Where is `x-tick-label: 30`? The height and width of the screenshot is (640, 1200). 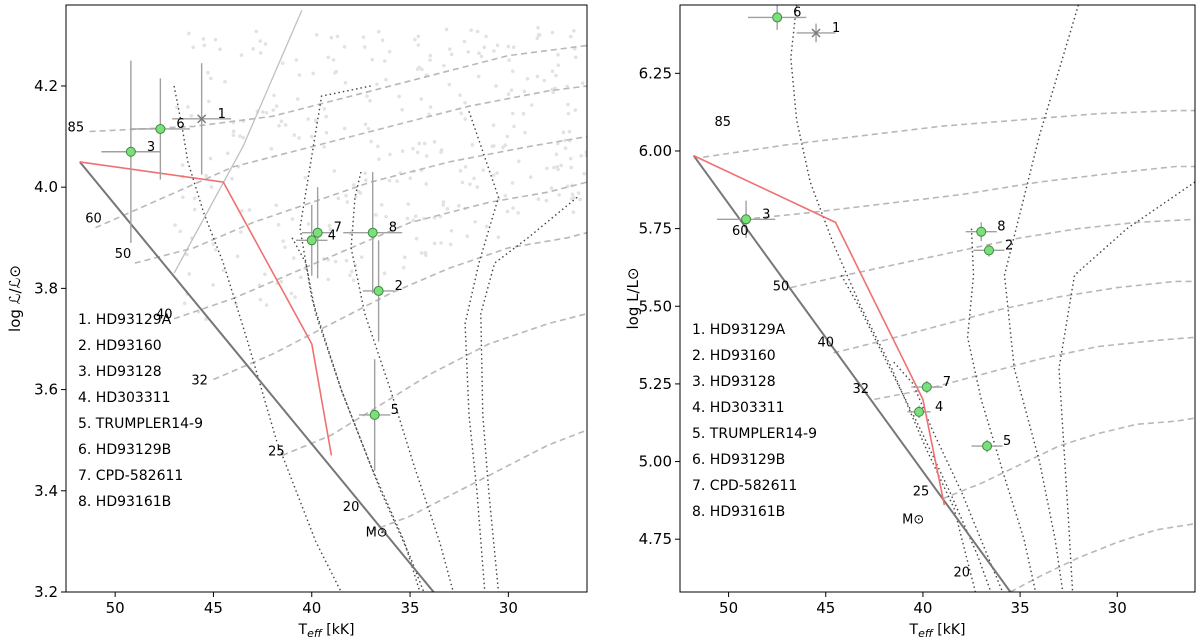
x-tick-label: 30 is located at coordinates (508, 608).